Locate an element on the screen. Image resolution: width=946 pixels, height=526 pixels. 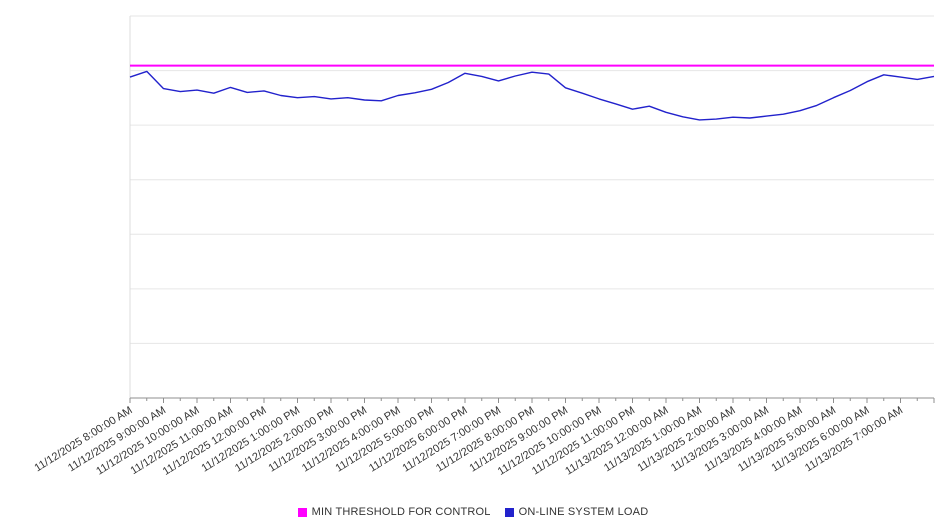
legend-item-system-load: ON-LINE SYSTEM LOAD is located at coordinates (576, 512).